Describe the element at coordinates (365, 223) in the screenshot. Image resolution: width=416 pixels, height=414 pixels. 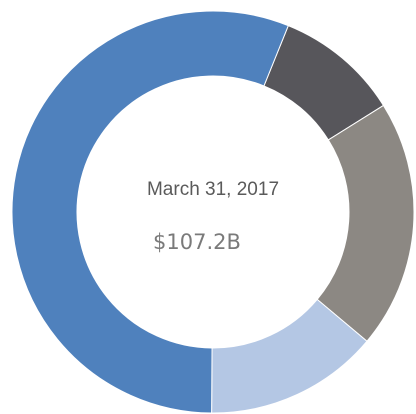
I see `donut-slice` at that location.